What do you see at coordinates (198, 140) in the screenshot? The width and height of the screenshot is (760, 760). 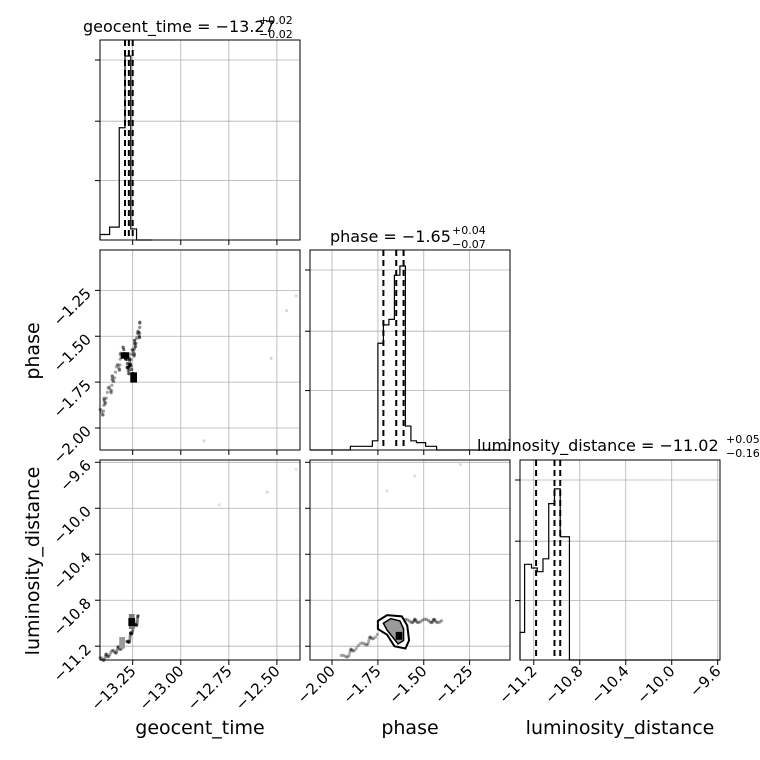 I see `hist-panel-geocent-time` at bounding box center [198, 140].